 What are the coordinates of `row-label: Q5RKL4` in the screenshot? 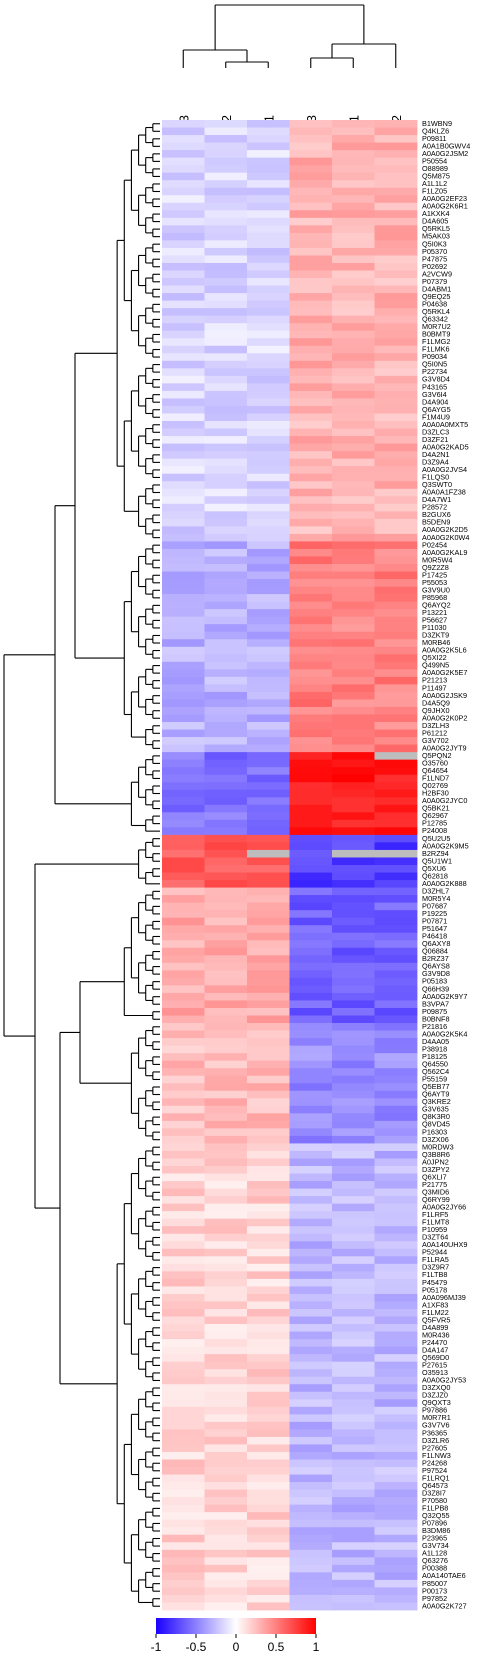 It's located at (436, 311).